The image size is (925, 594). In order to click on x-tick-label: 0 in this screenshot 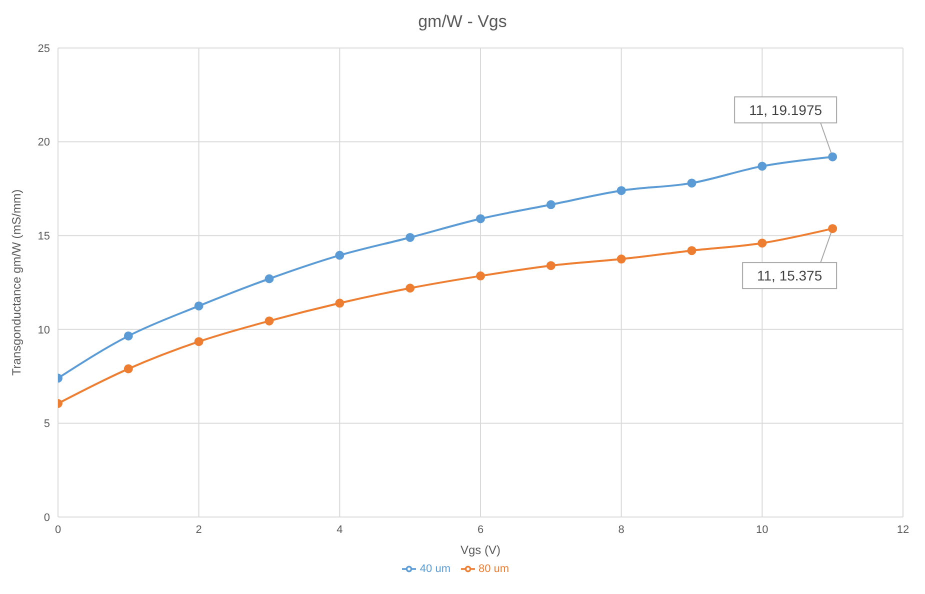, I will do `click(58, 530)`.